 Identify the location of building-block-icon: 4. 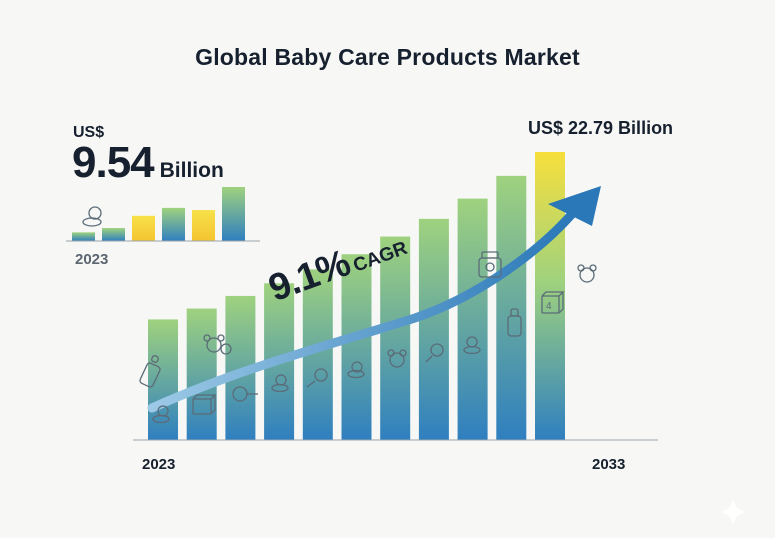
(553, 302).